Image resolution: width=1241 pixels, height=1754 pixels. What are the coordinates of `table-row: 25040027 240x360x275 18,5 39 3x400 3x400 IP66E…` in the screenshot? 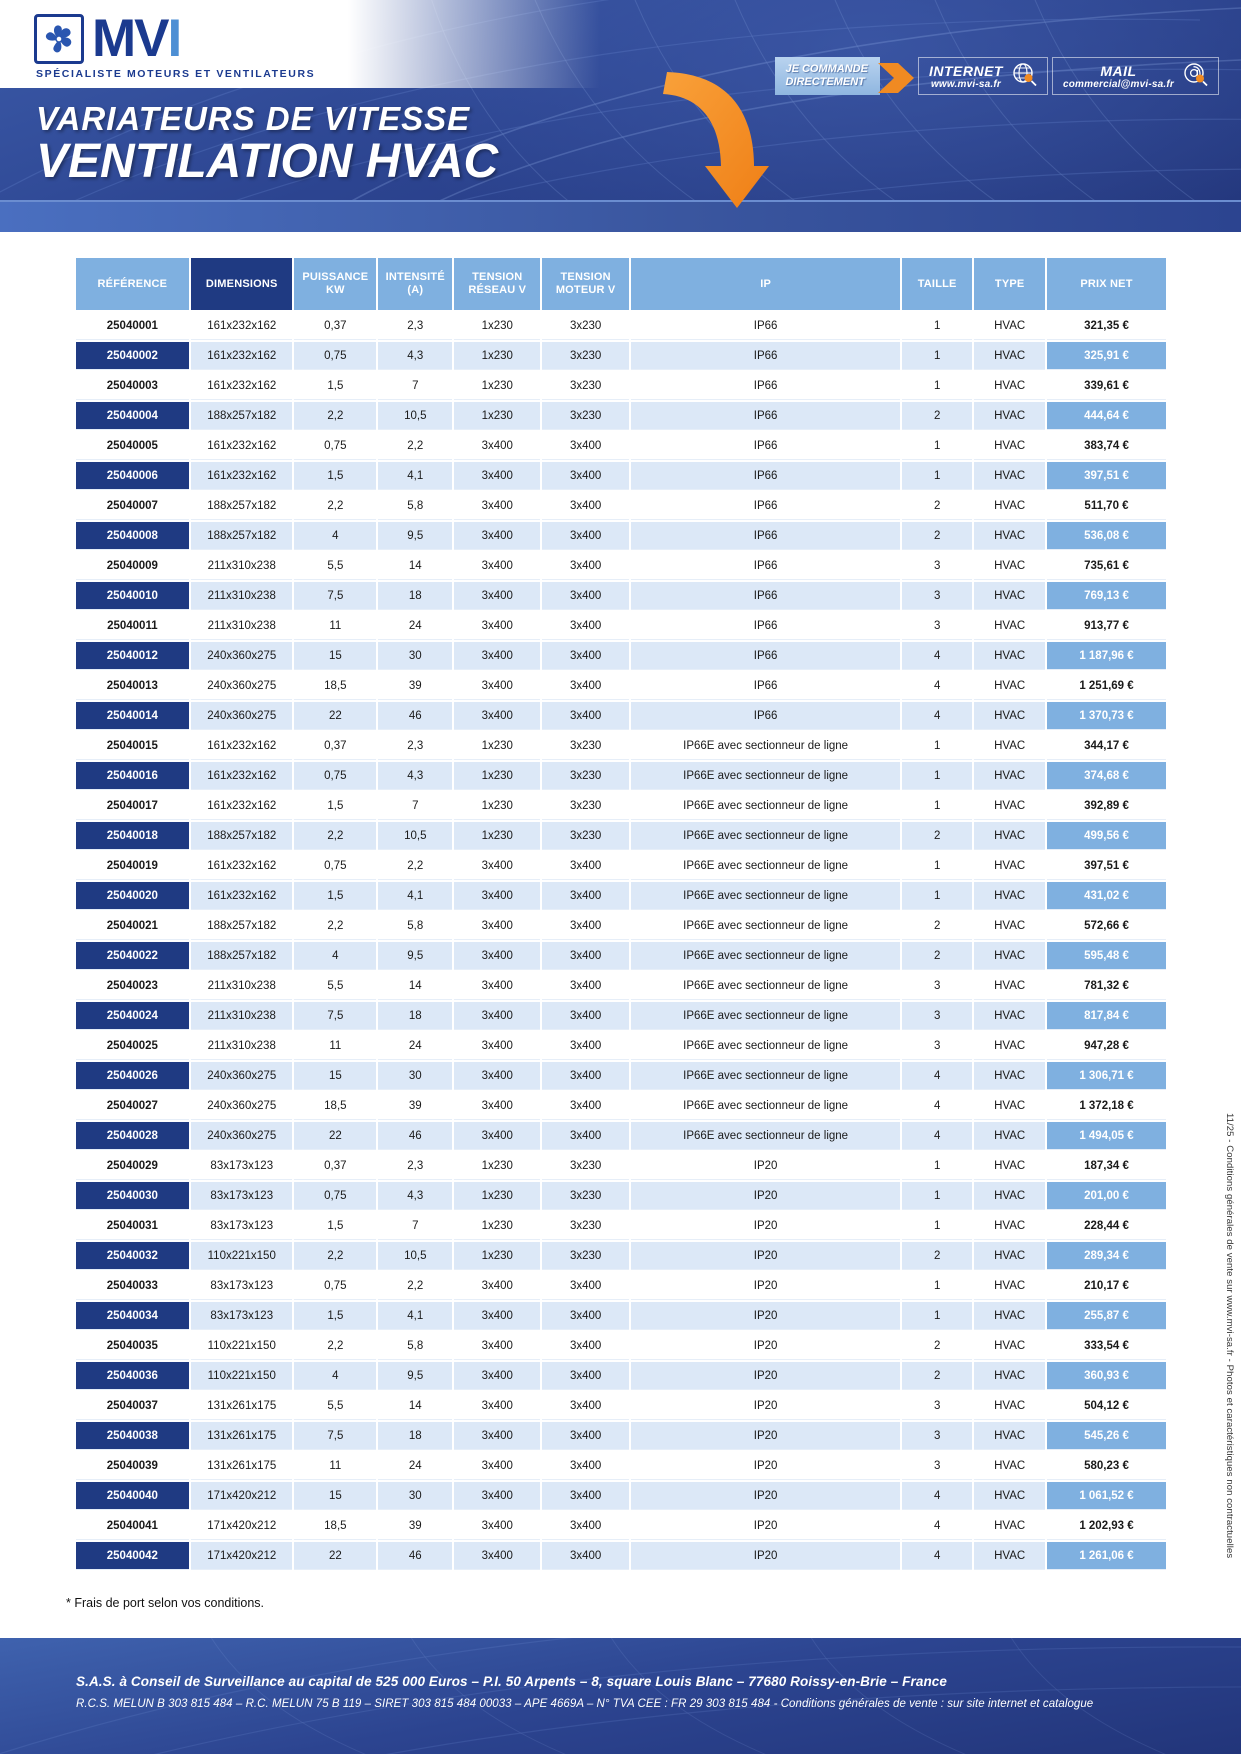 It's located at (620, 1106).